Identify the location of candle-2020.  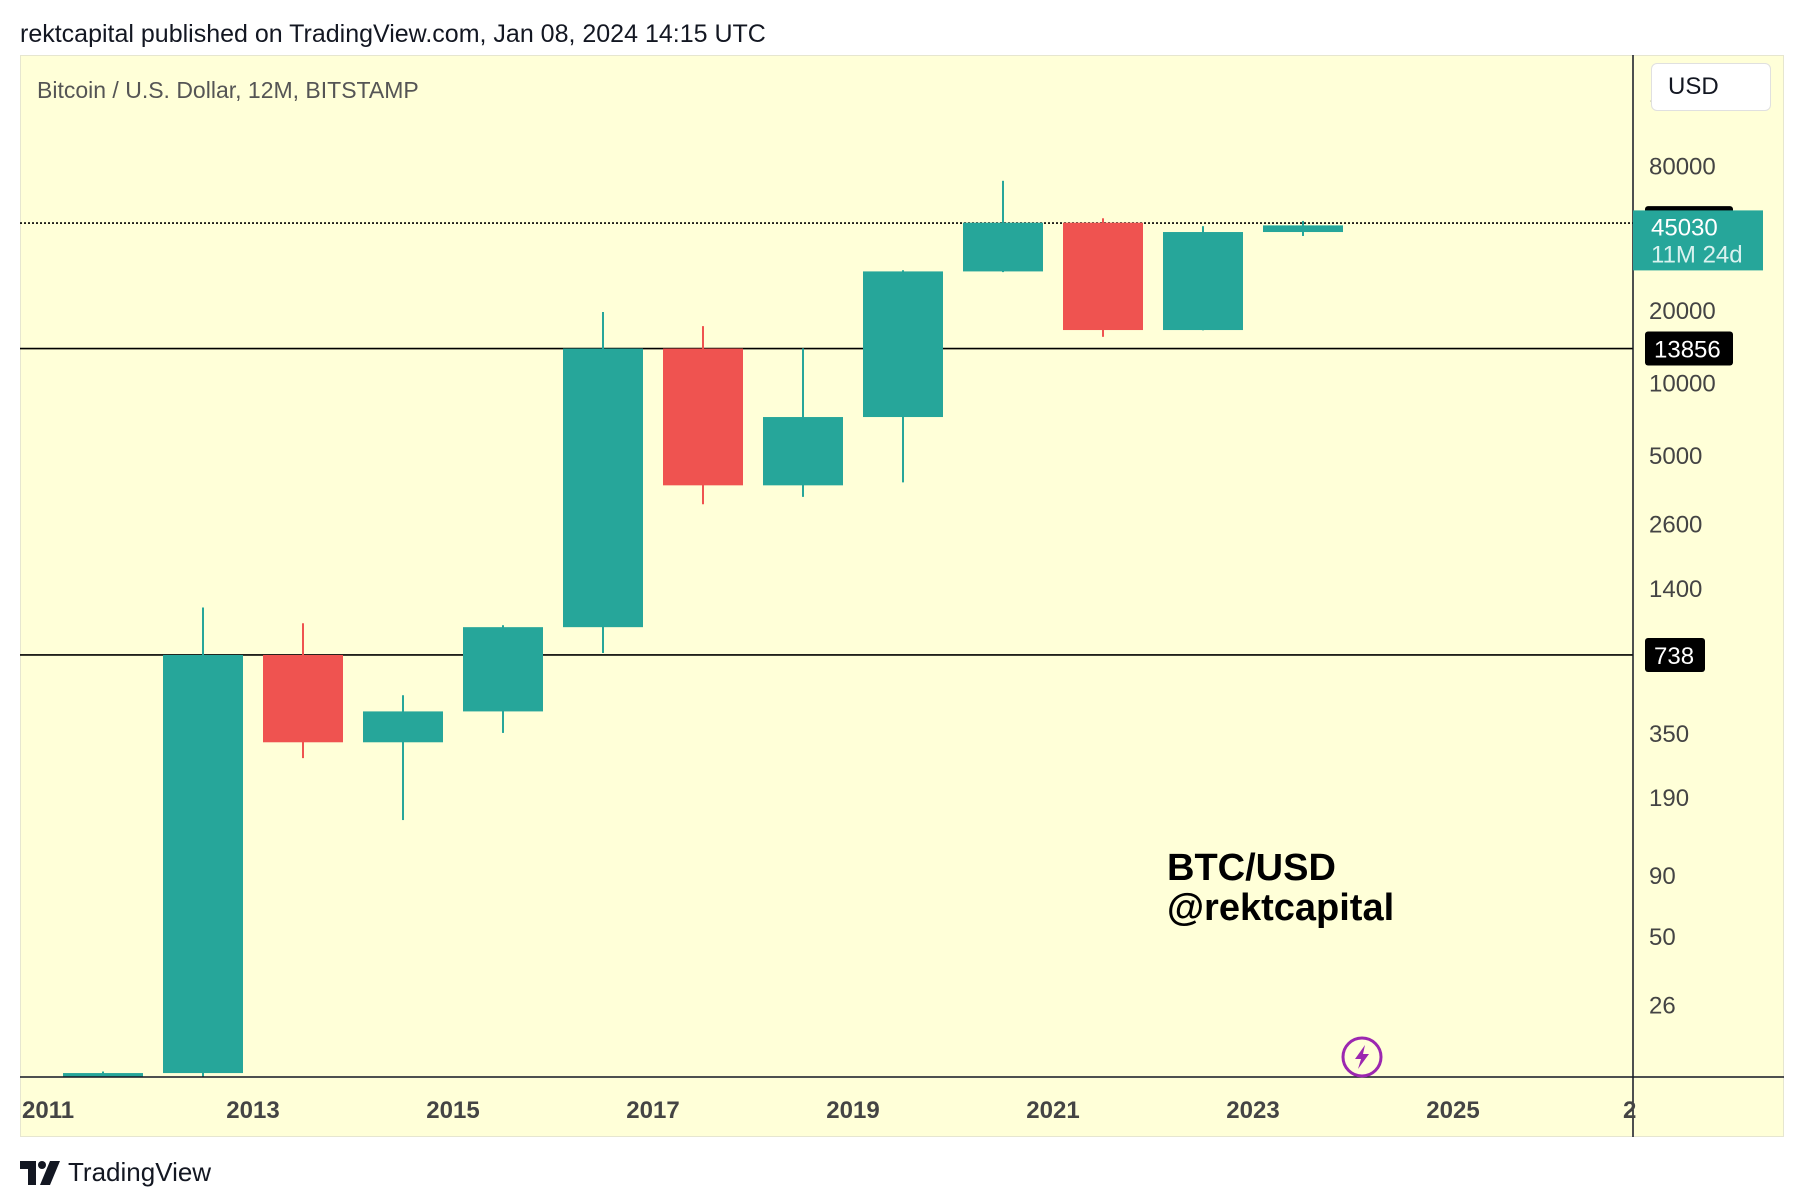
(903, 376).